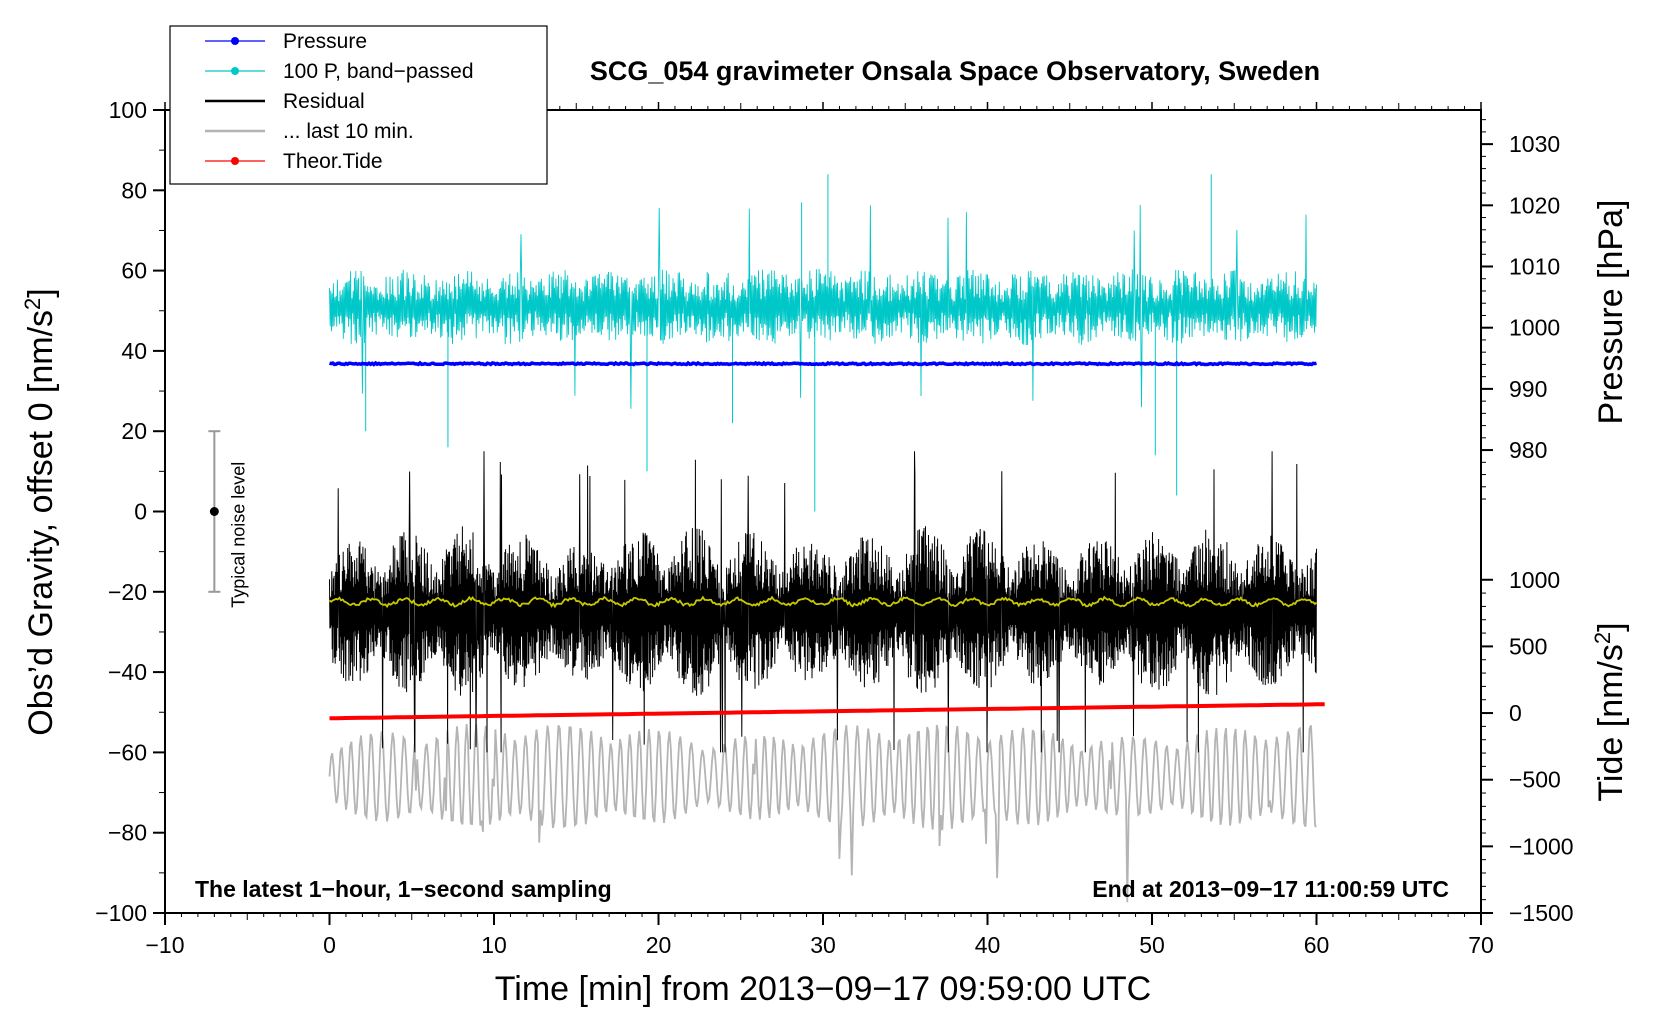 The width and height of the screenshot is (1660, 1020). What do you see at coordinates (325, 41) in the screenshot?
I see `legend-label: Pressure` at bounding box center [325, 41].